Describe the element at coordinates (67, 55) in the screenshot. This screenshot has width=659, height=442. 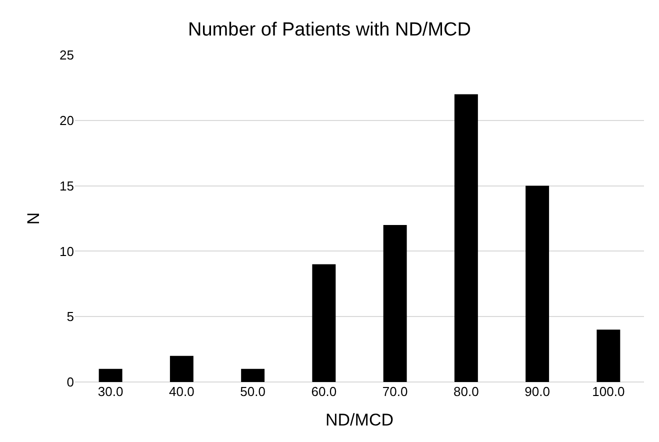
I see `y-tick-label: 25` at that location.